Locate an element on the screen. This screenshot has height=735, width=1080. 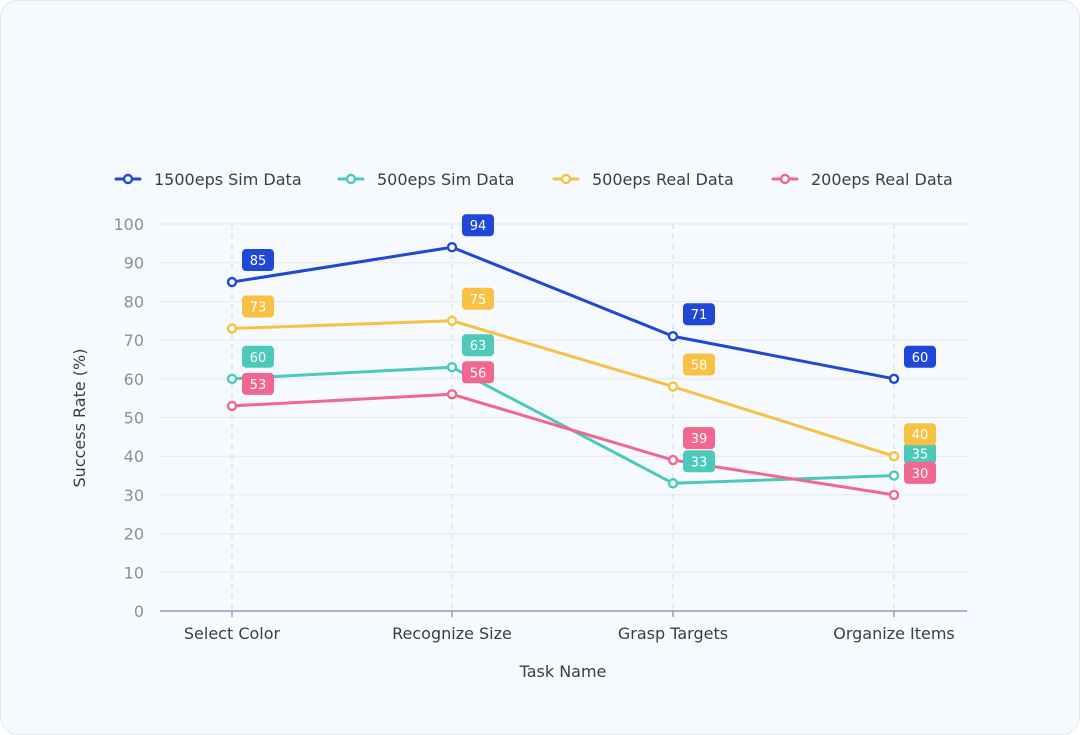
legend-item: 500eps Real Data is located at coordinates (643, 179).